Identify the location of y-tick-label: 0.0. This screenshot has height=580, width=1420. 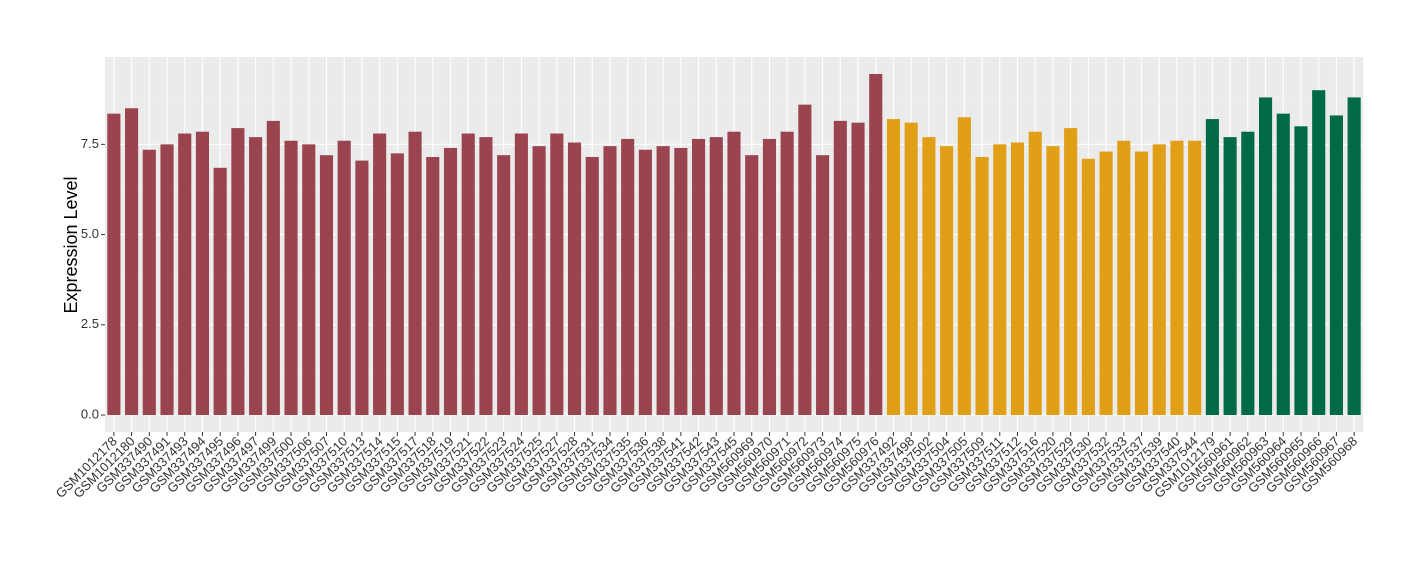
(90, 413).